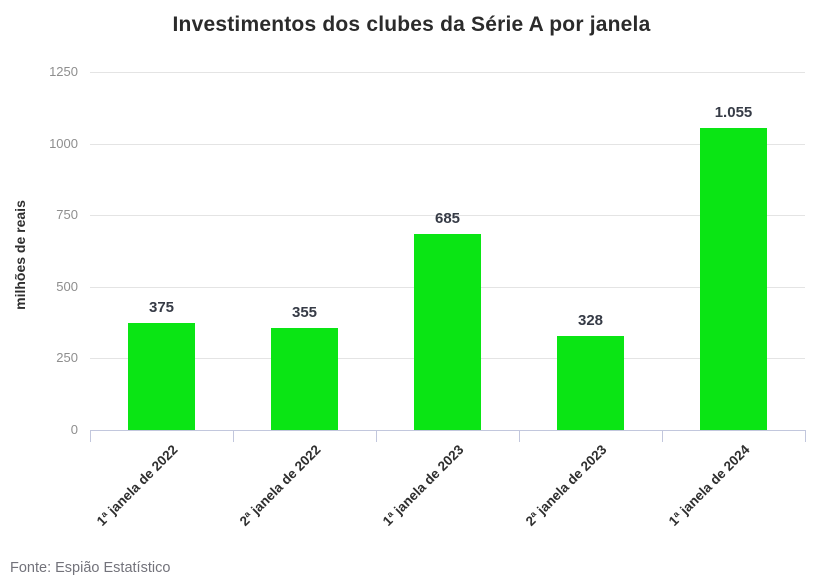 The height and width of the screenshot is (587, 823). I want to click on y-tick-label: 500, so click(67, 286).